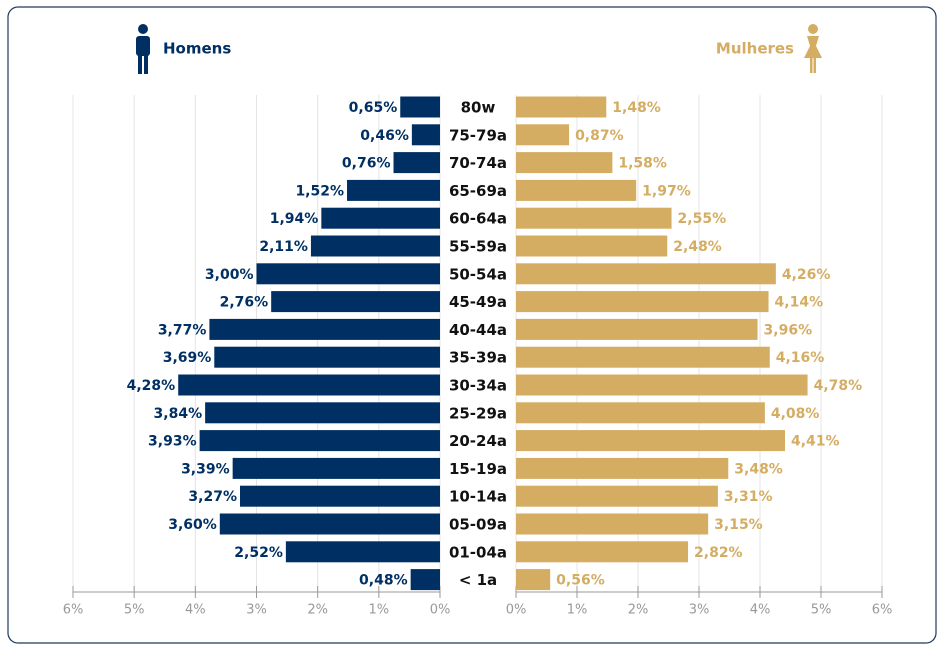 This screenshot has width=944, height=650. Describe the element at coordinates (718, 553) in the screenshot. I see `value-label: 2,82%` at that location.